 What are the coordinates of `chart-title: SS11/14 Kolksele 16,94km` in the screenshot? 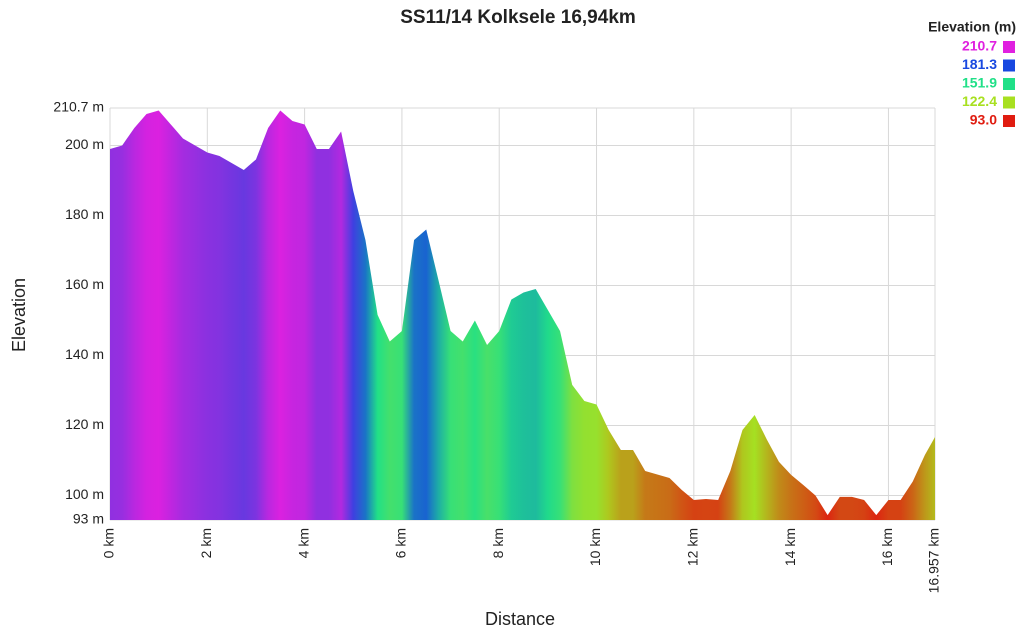 It's located at (518, 17).